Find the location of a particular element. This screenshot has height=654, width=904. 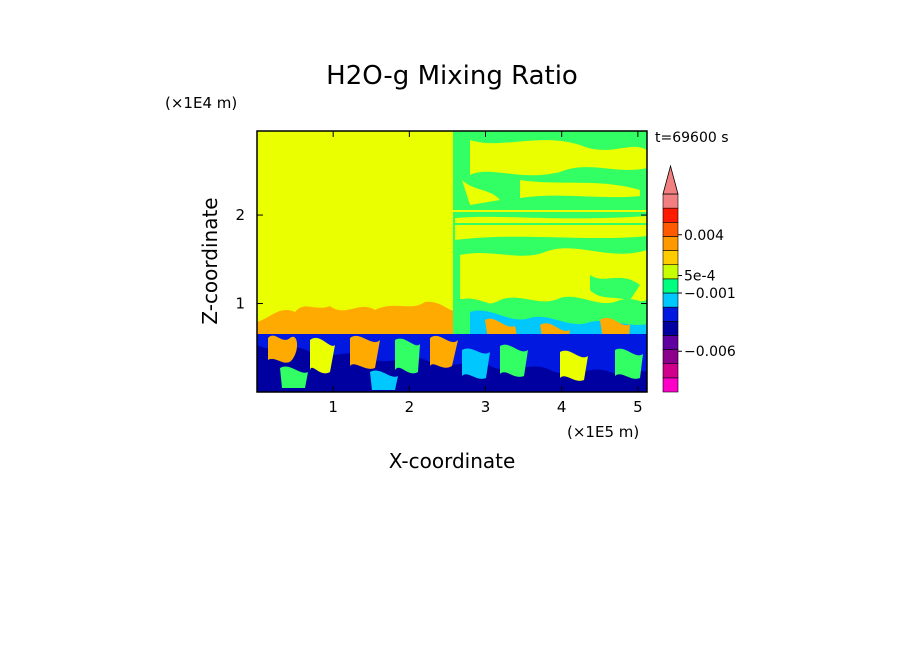

time-label: t=69600 s is located at coordinates (692, 138).